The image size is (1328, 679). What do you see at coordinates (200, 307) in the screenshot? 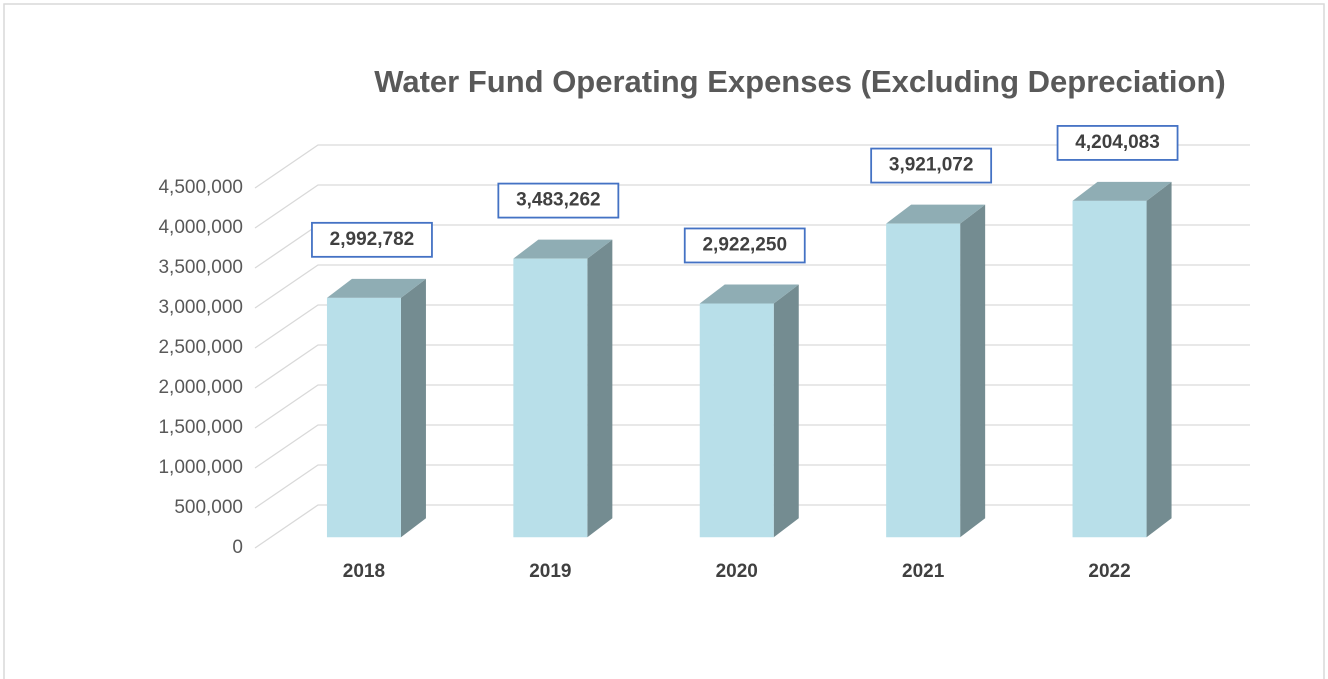
I see `y-tick-label: 3,000,000` at bounding box center [200, 307].